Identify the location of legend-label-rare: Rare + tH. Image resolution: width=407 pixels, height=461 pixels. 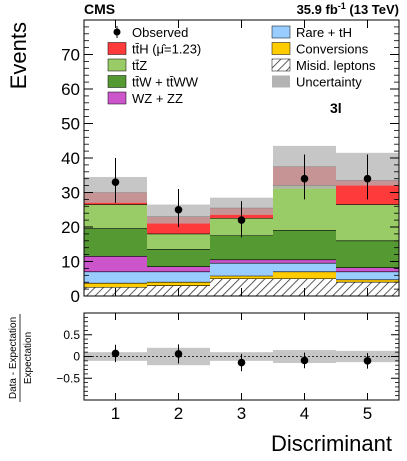
(324, 32).